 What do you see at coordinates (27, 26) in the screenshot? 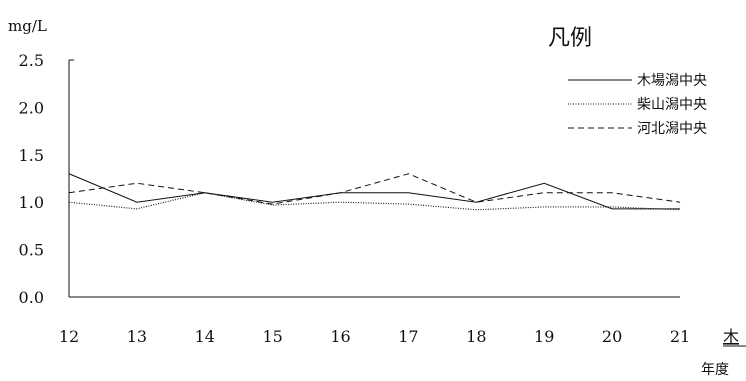
I see `y-axis-unit-label: mg/L` at bounding box center [27, 26].